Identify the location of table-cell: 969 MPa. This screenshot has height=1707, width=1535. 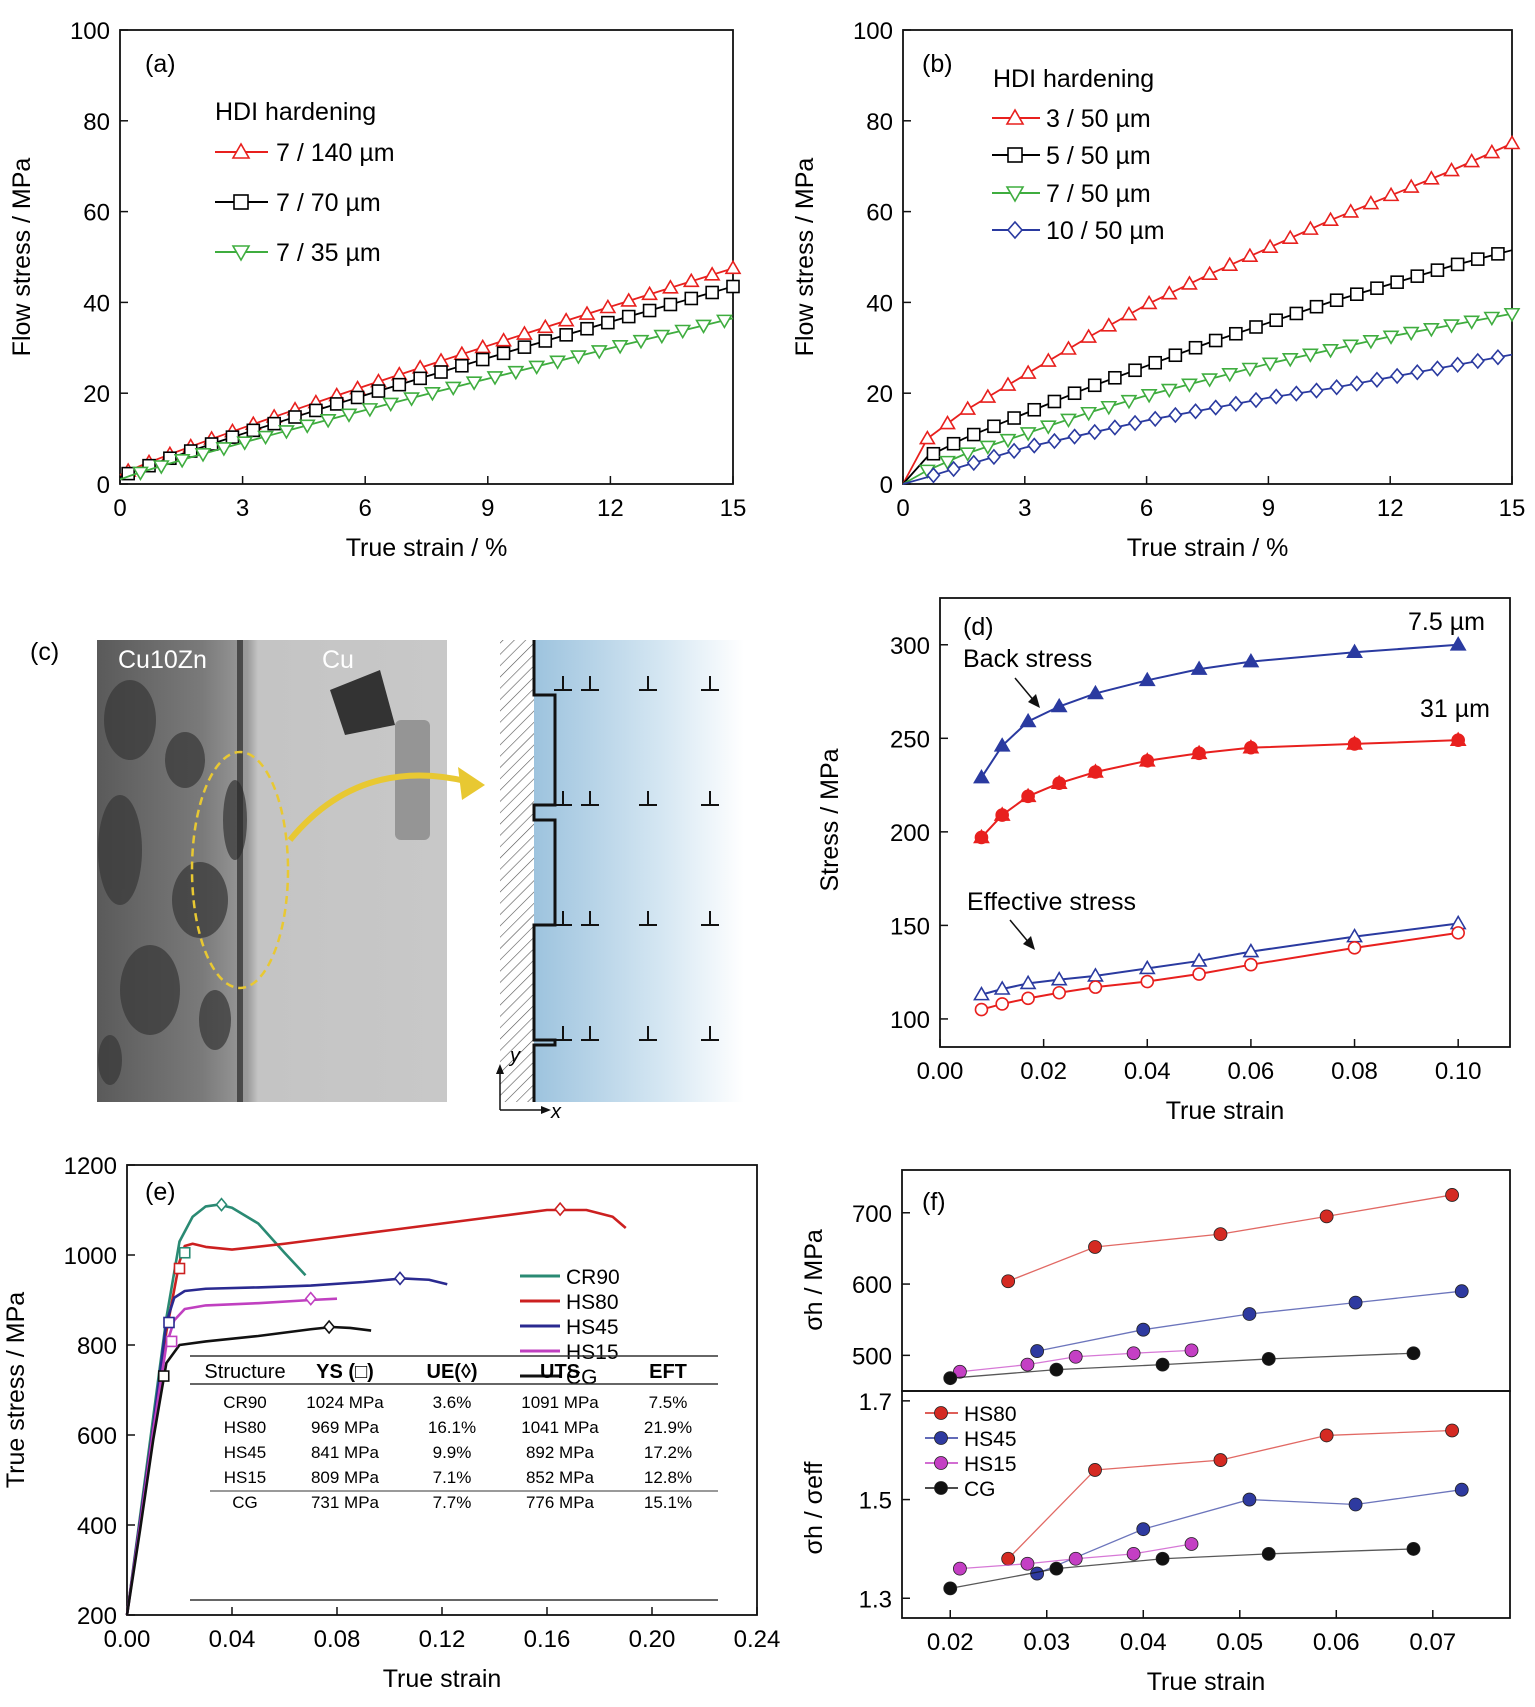
(345, 1427).